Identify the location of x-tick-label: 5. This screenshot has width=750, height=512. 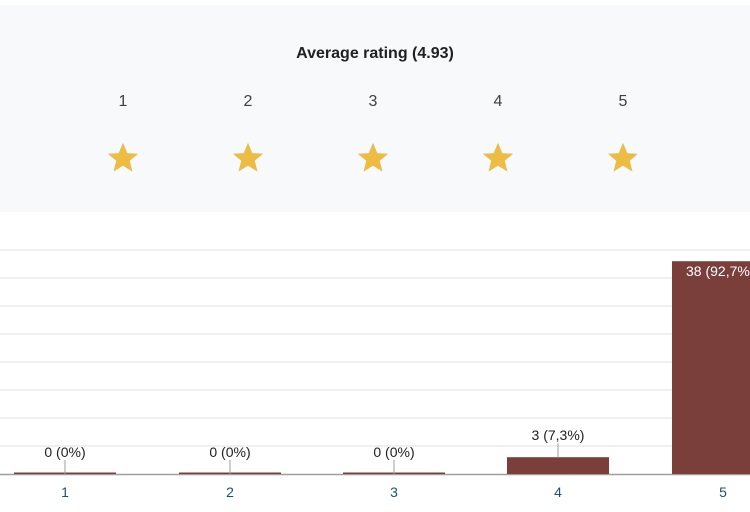
(723, 492).